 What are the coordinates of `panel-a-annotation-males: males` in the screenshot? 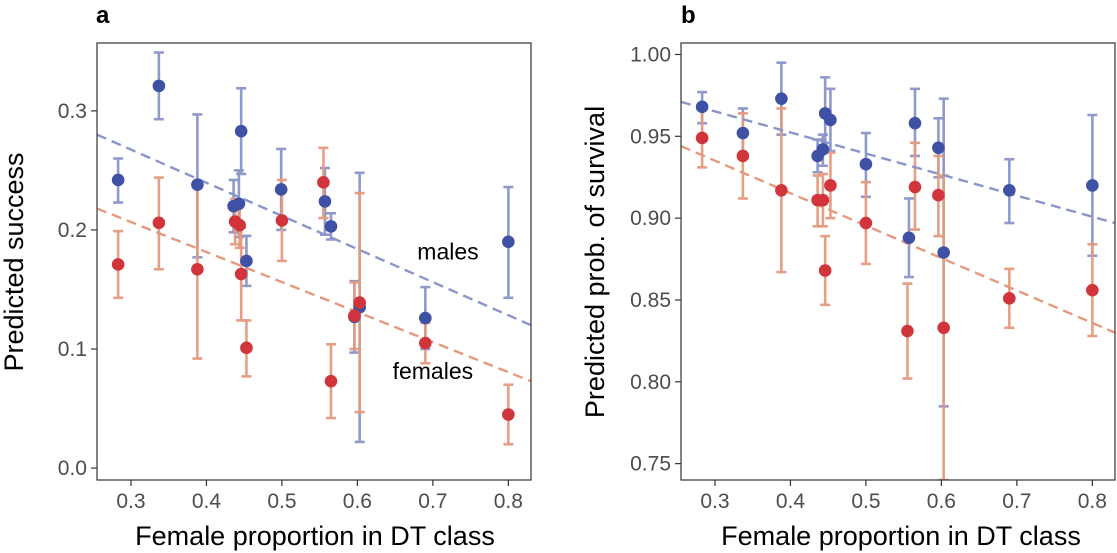 It's located at (447, 252).